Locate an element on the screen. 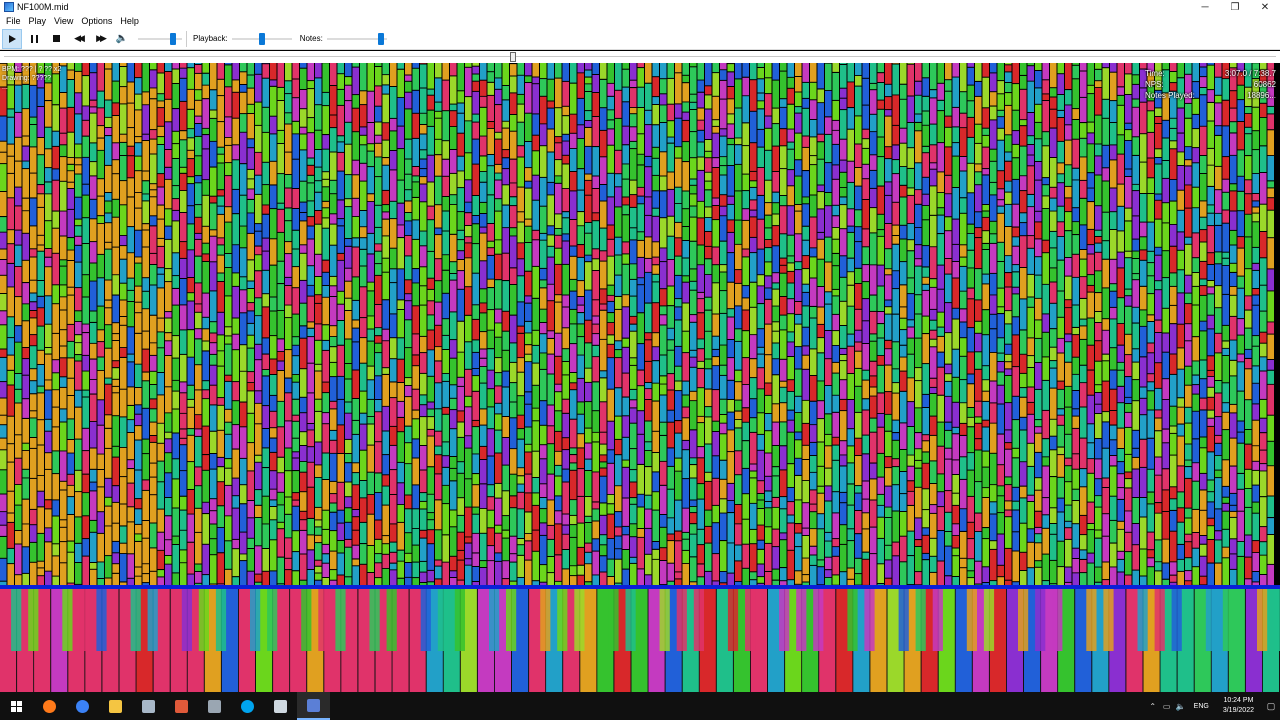 The height and width of the screenshot is (720, 1280). stop-button is located at coordinates (56, 39).